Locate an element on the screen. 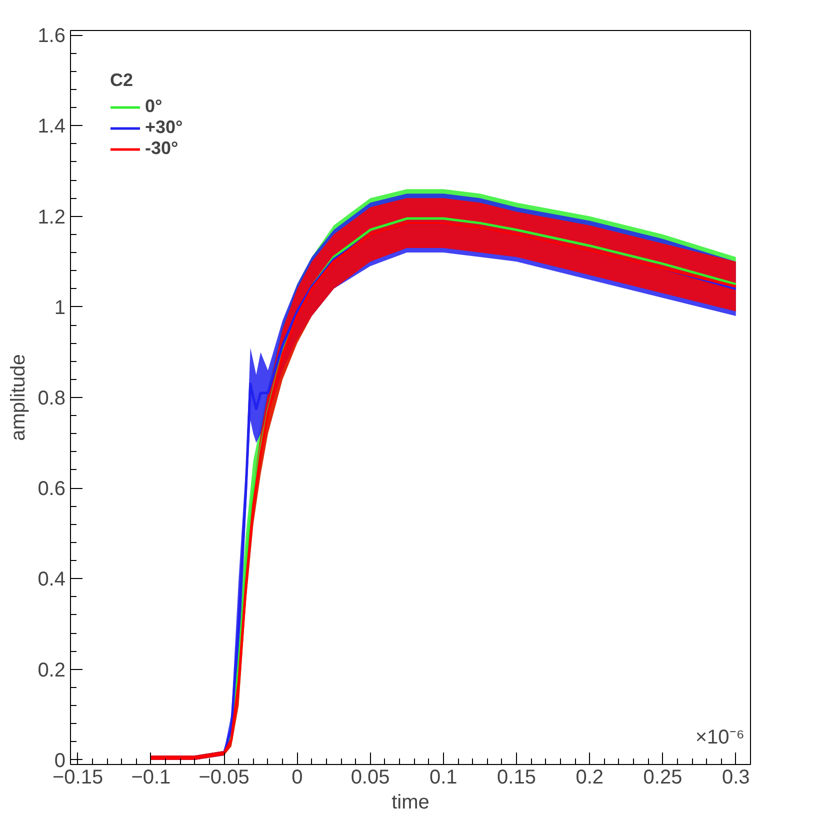 The height and width of the screenshot is (834, 820). x-tick-label: 0 is located at coordinates (297, 777).